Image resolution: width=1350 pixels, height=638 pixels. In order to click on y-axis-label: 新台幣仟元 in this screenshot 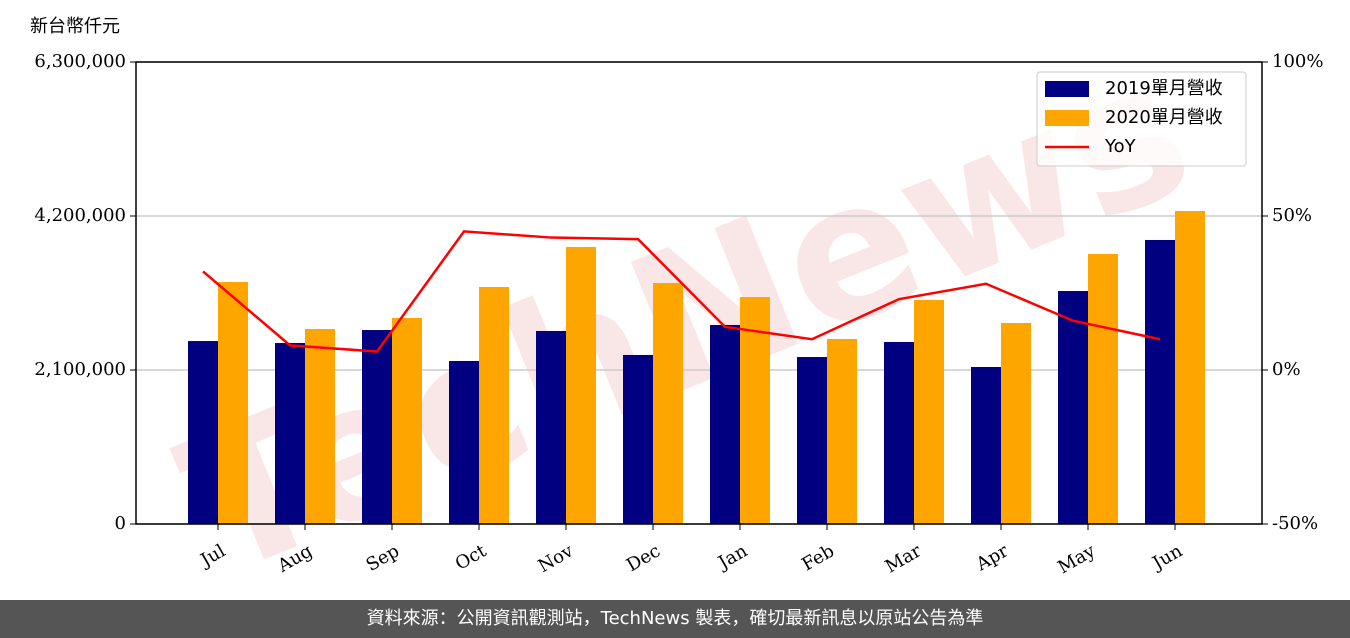, I will do `click(75, 26)`.